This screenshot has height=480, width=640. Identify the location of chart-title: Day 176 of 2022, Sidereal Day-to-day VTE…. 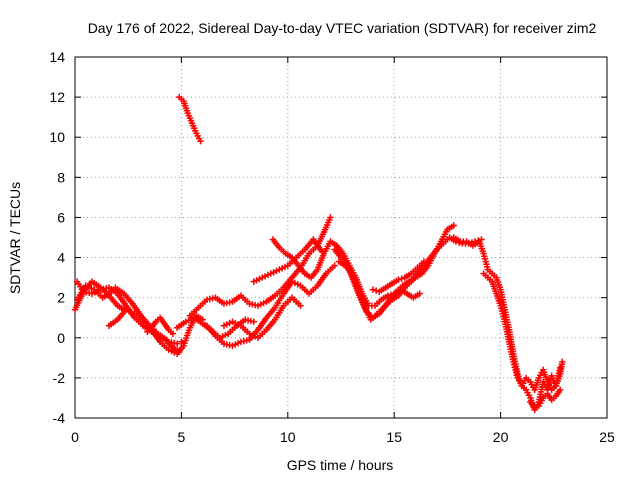
(342, 28).